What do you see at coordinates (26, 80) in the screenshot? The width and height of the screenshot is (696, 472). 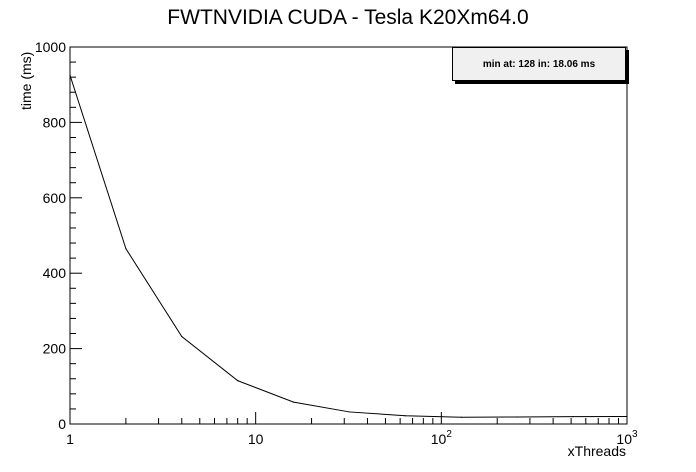 I see `y-axis-label: time (ms)` at bounding box center [26, 80].